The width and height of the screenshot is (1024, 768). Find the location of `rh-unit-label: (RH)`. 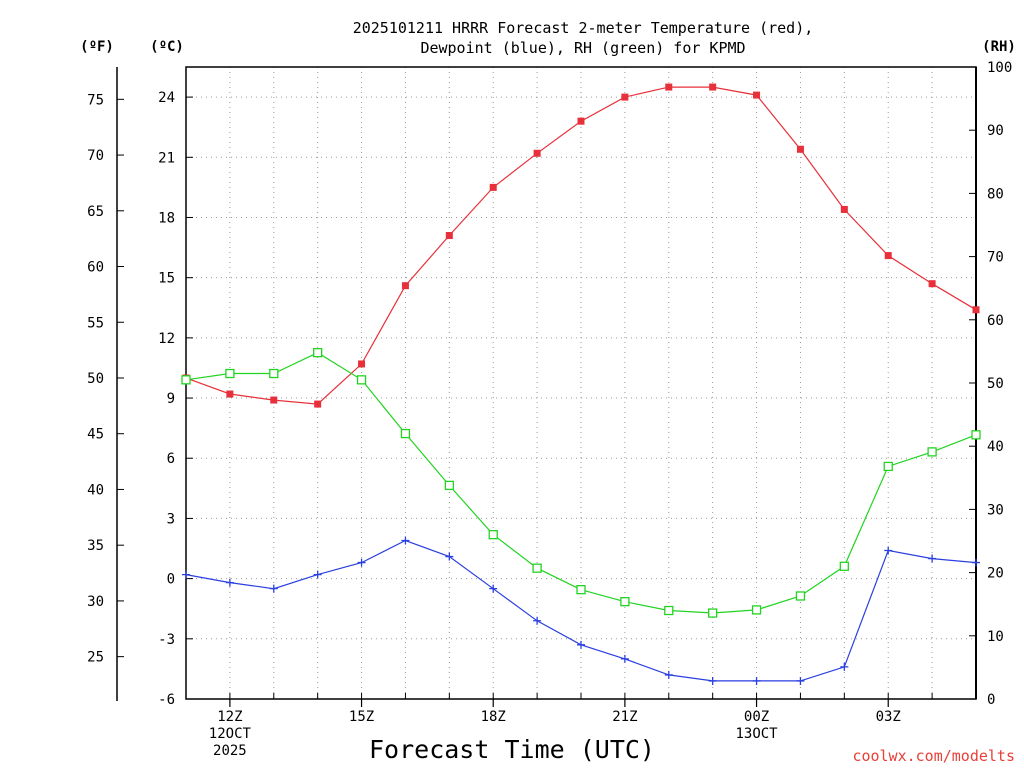

rh-unit-label: (RH) is located at coordinates (999, 47).